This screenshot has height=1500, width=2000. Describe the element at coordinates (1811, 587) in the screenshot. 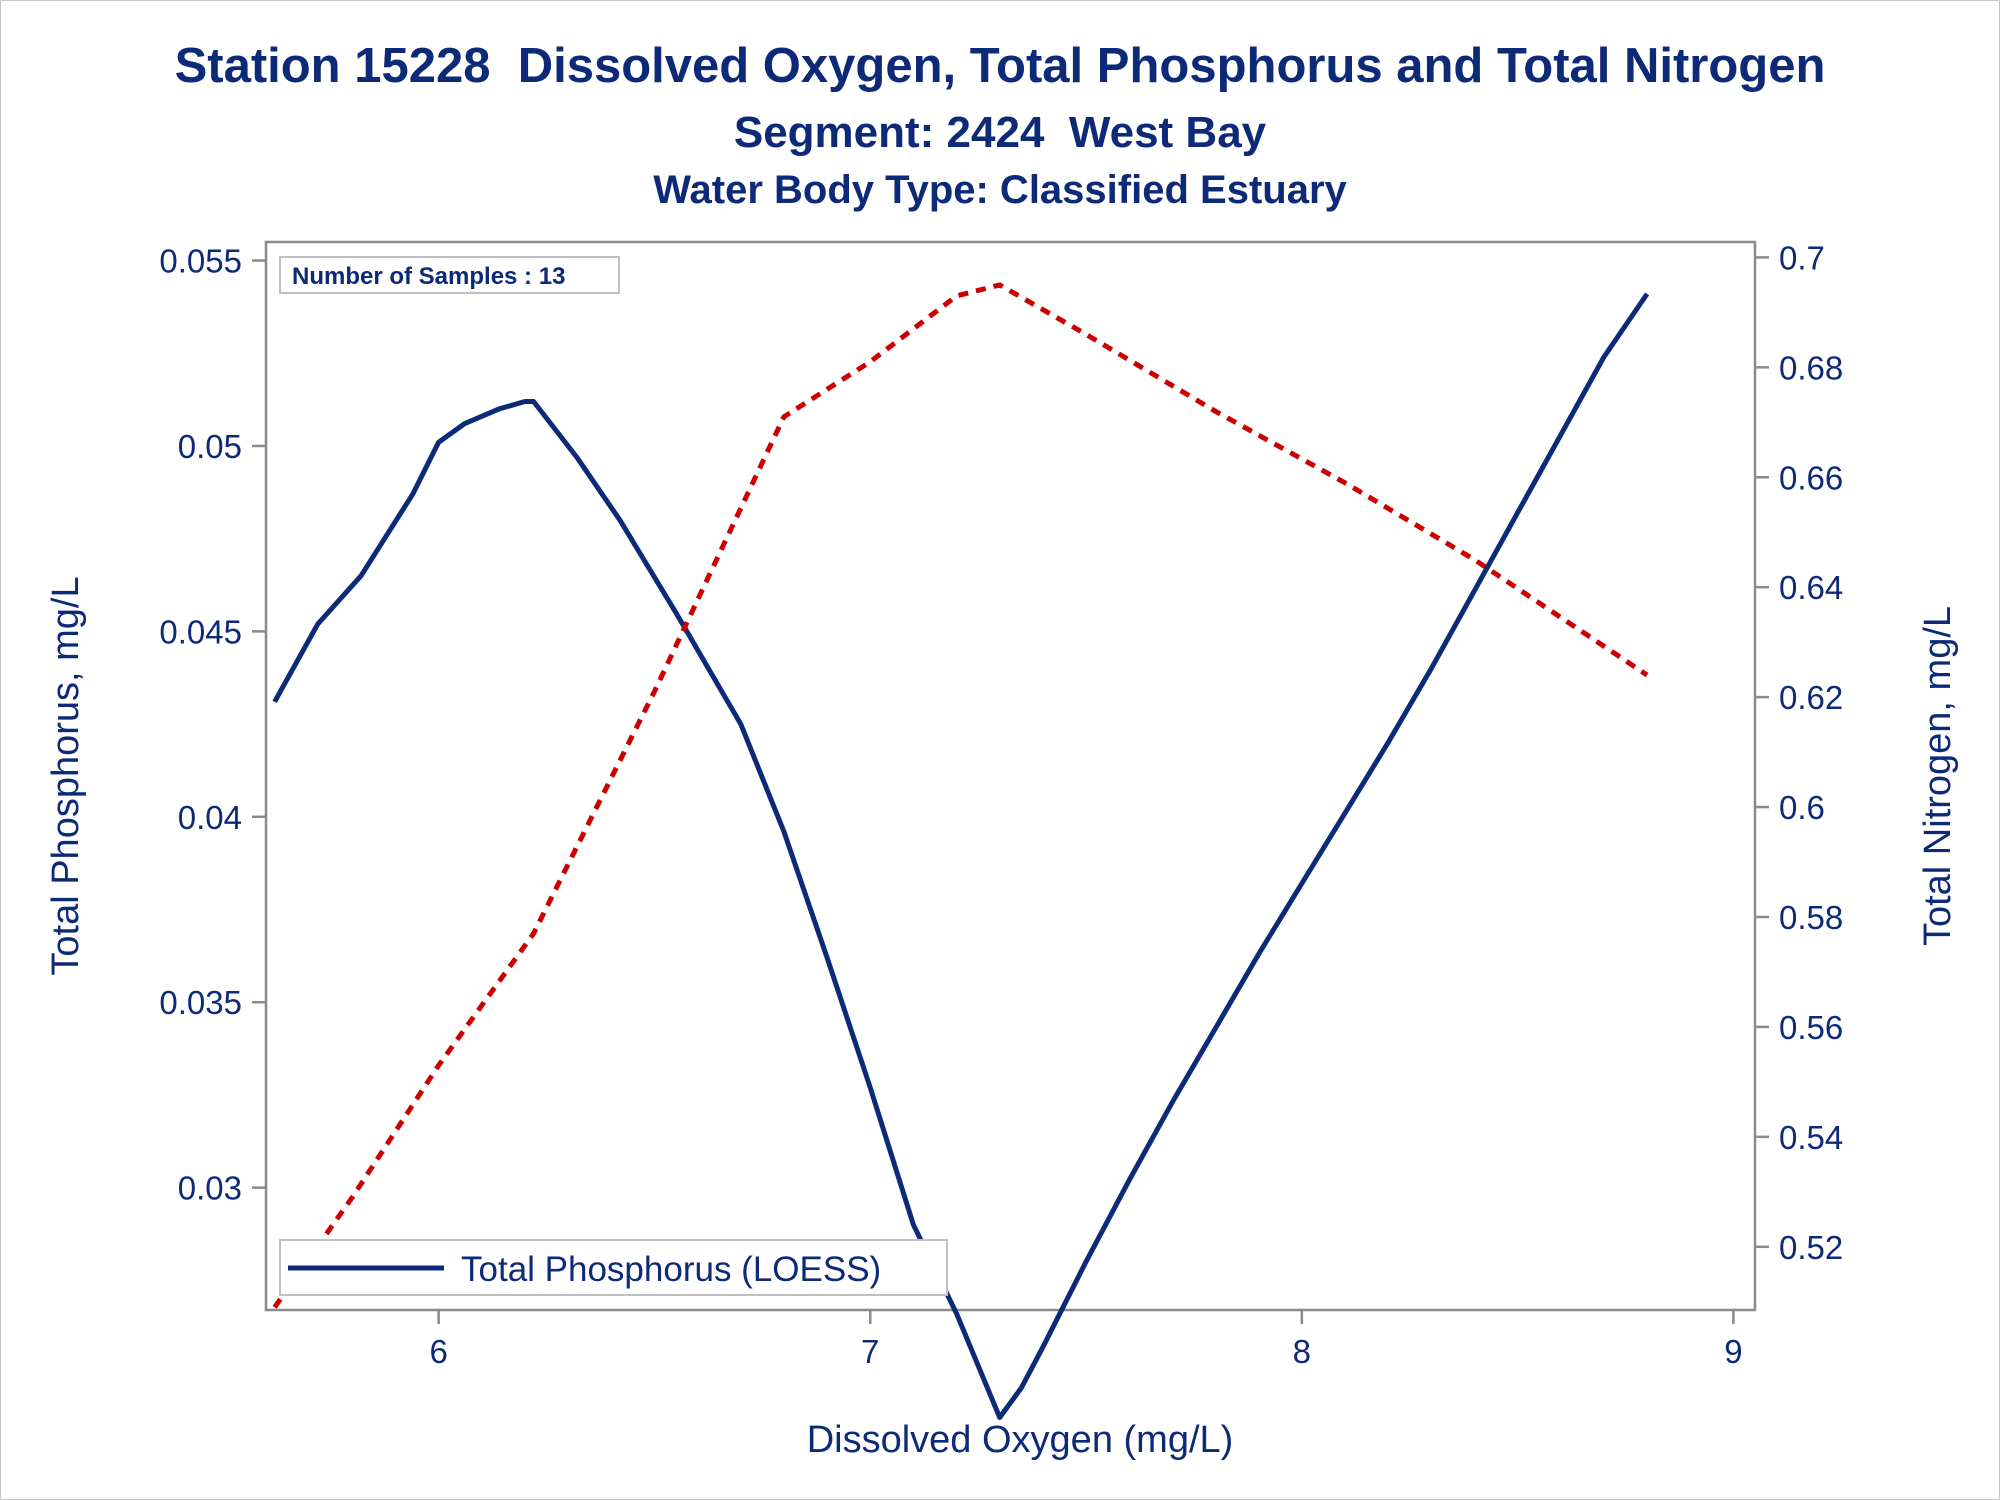

I see `y-tick-label-right: 0.64` at that location.